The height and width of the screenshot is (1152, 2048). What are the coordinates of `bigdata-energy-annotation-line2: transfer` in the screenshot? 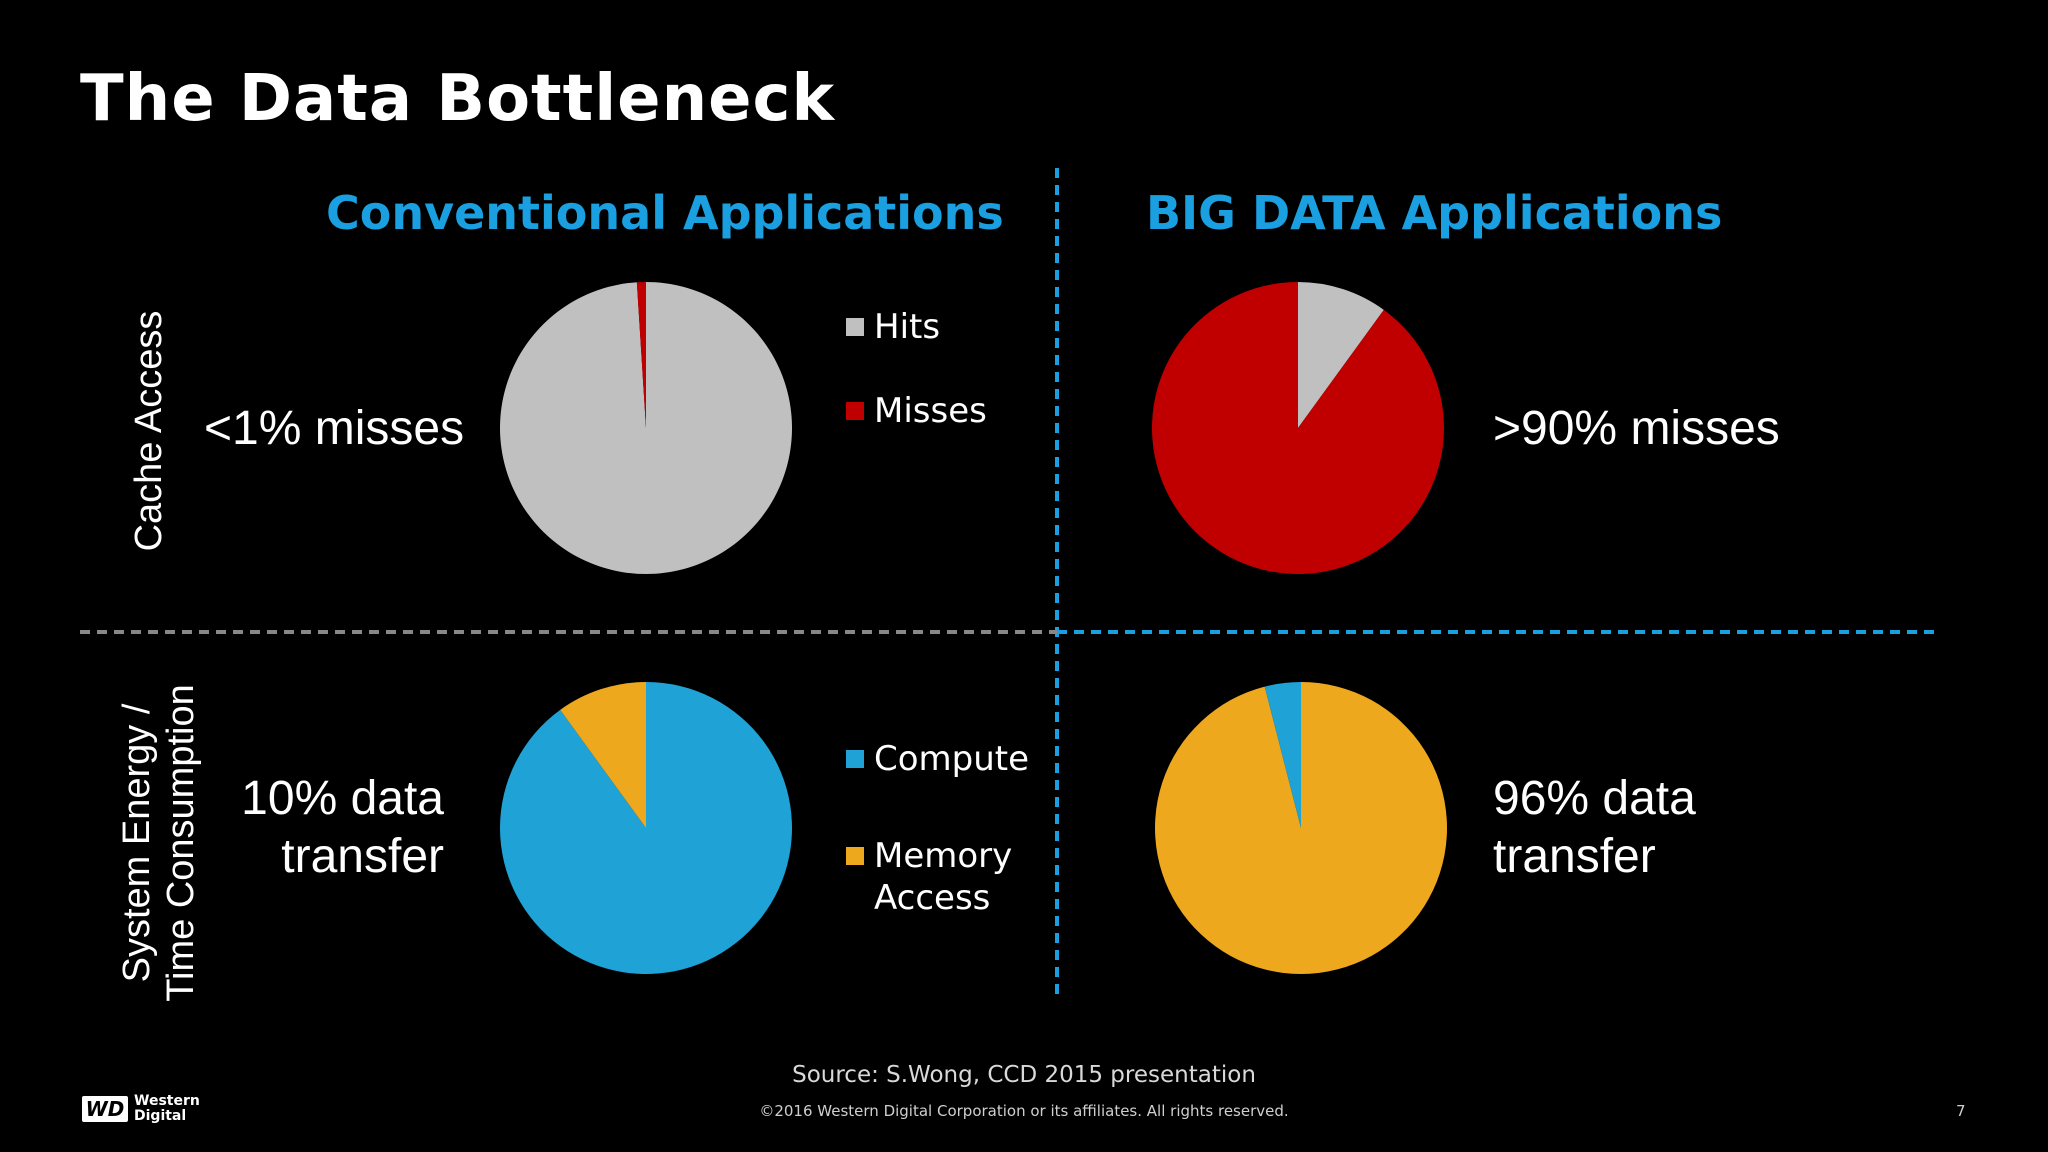 It's located at (1574, 856).